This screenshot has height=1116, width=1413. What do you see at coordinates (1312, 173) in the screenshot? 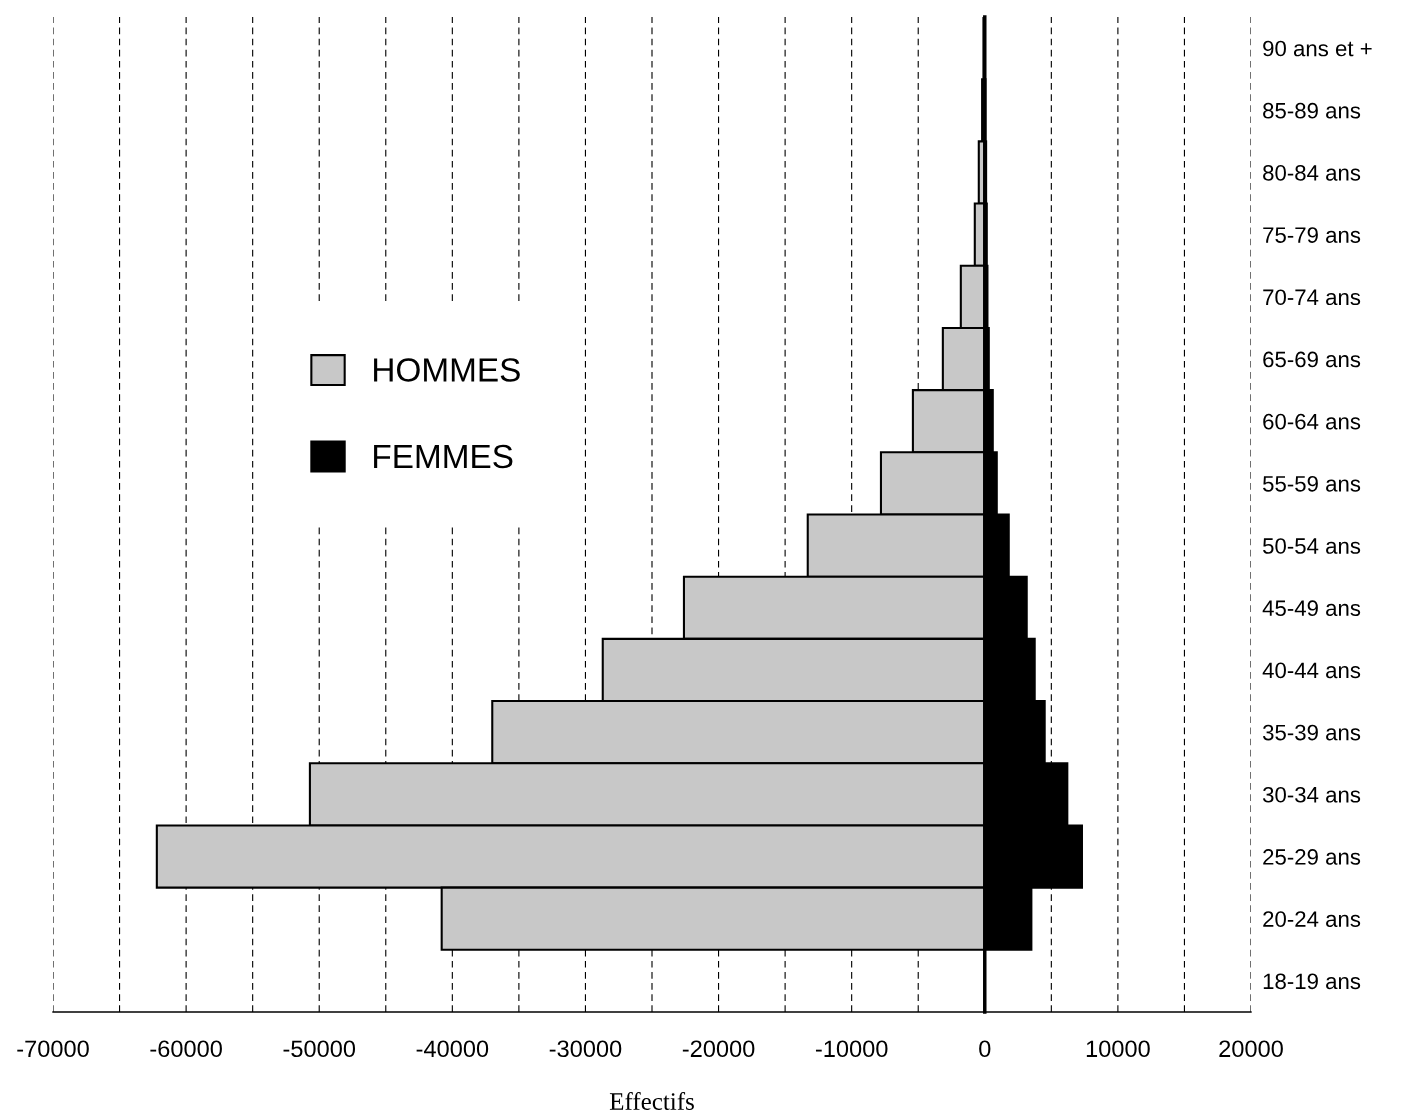
I see `y-tick-label: 80-84 ans` at bounding box center [1312, 173].